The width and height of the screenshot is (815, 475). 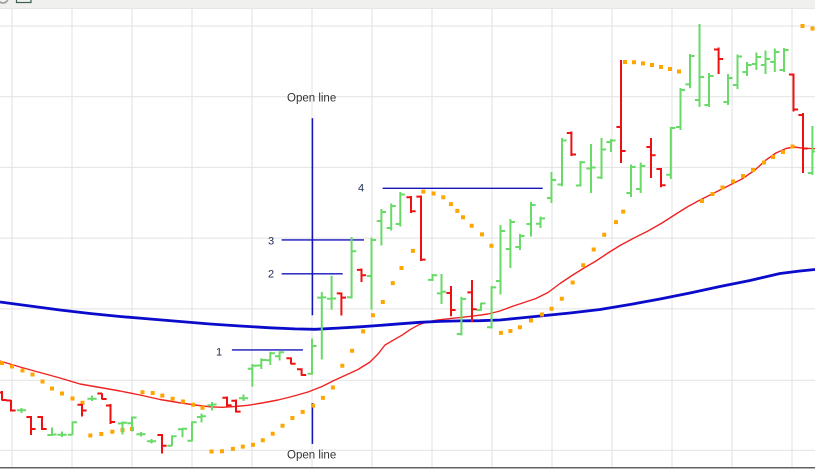 I want to click on svg-text: 4, so click(x=361, y=189).